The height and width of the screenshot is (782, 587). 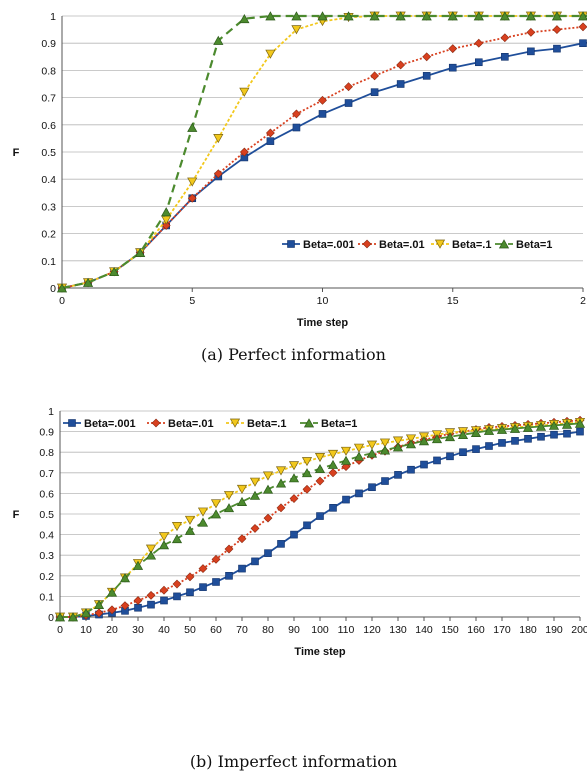 What do you see at coordinates (216, 630) in the screenshot?
I see `x-tick-label: 60` at bounding box center [216, 630].